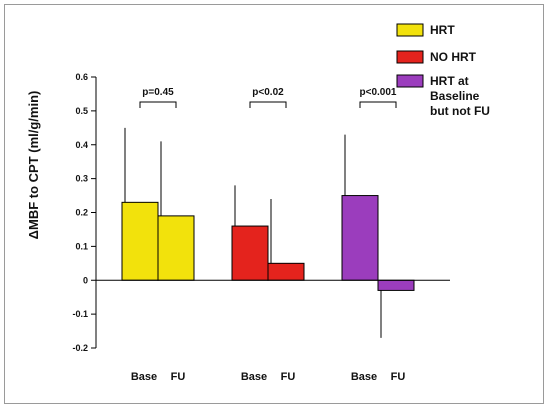 The height and width of the screenshot is (410, 550). Describe the element at coordinates (33, 165) in the screenshot. I see `y-axis-label: ΔMBF to CPT (ml/g/min)` at that location.